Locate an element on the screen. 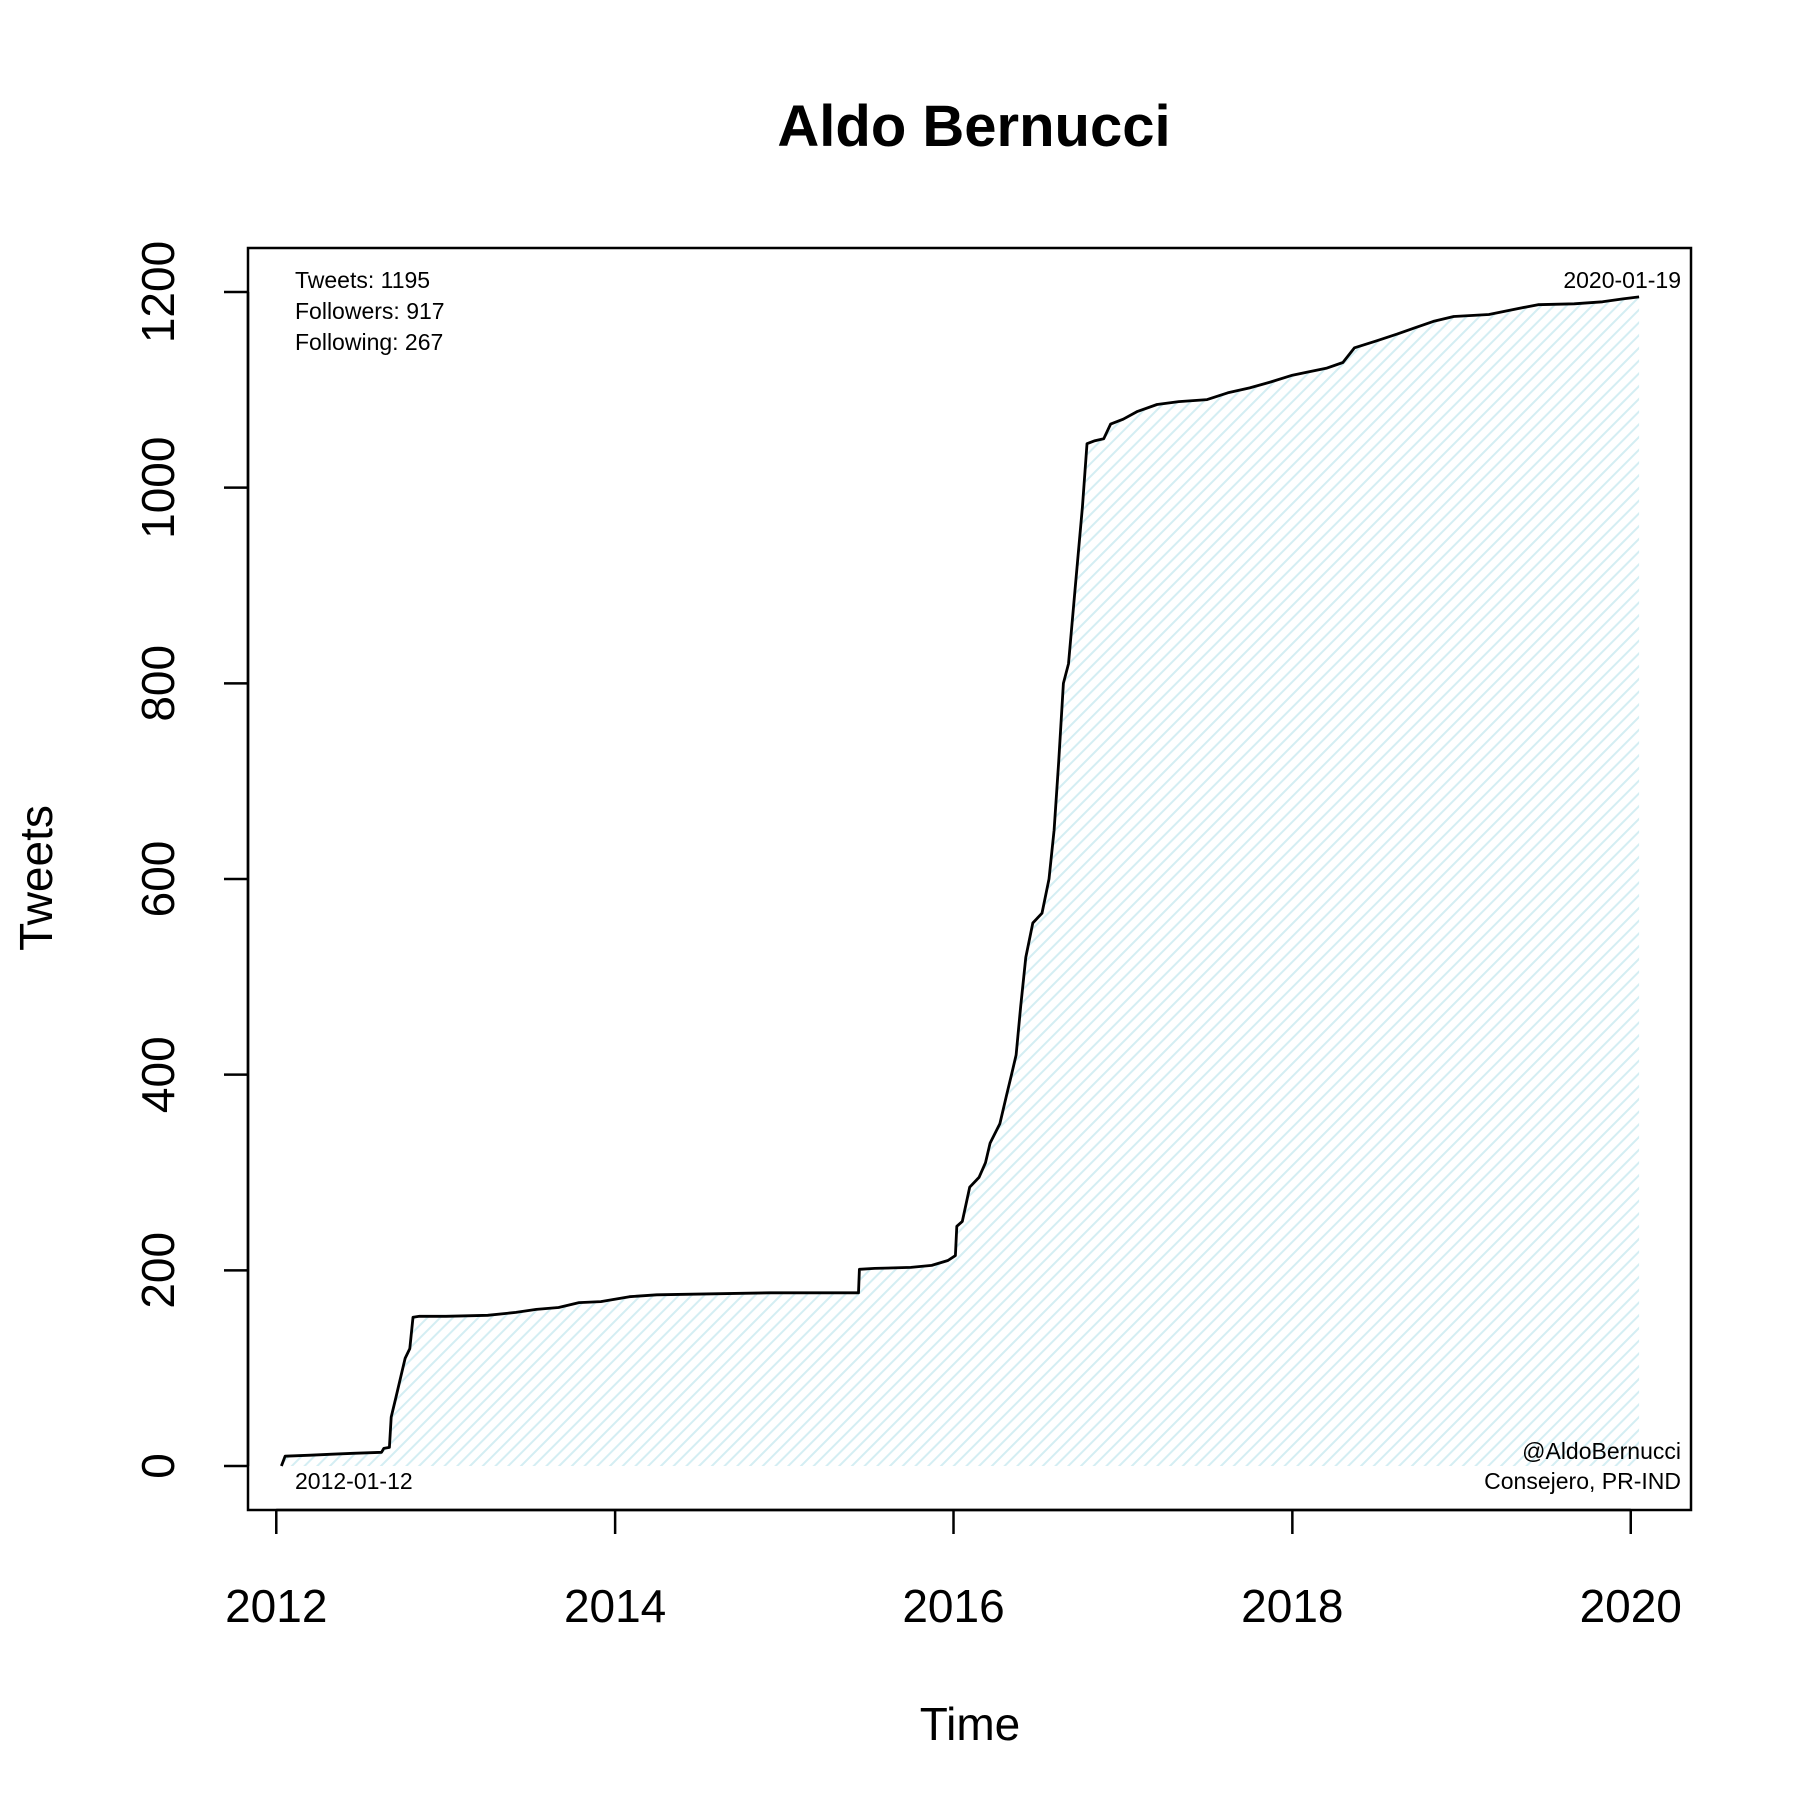  chart-title: Aldo Bernucci is located at coordinates (973, 126).